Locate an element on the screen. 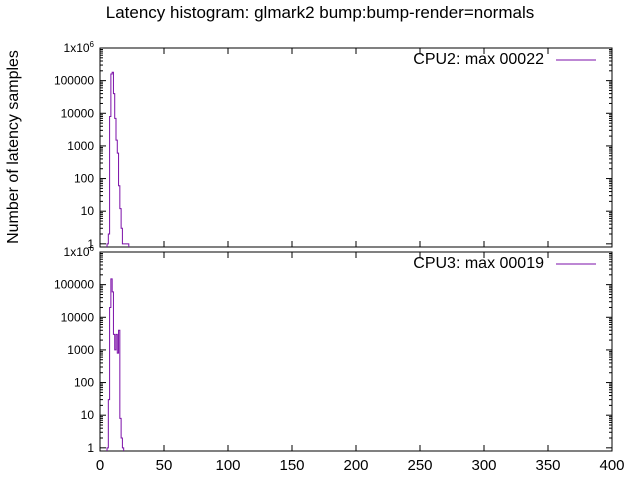  x-tick-label: 400 is located at coordinates (611, 465).